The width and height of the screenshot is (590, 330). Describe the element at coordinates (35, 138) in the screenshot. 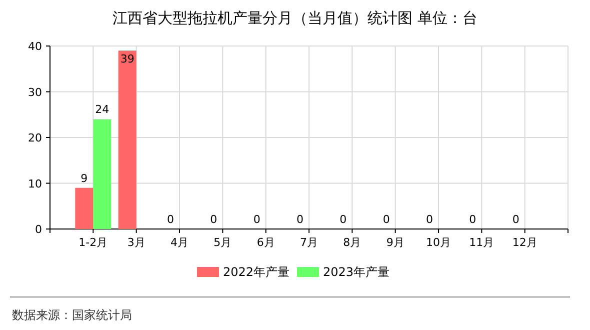

I see `y-tick-label: 20` at that location.